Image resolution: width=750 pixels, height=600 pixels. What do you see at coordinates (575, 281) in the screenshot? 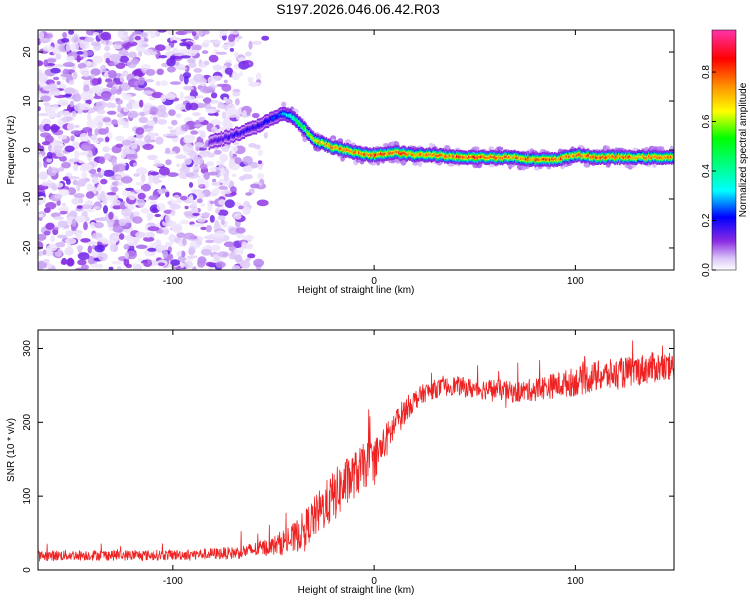
I see `spectrogram-x-tick-label: 100` at bounding box center [575, 281].